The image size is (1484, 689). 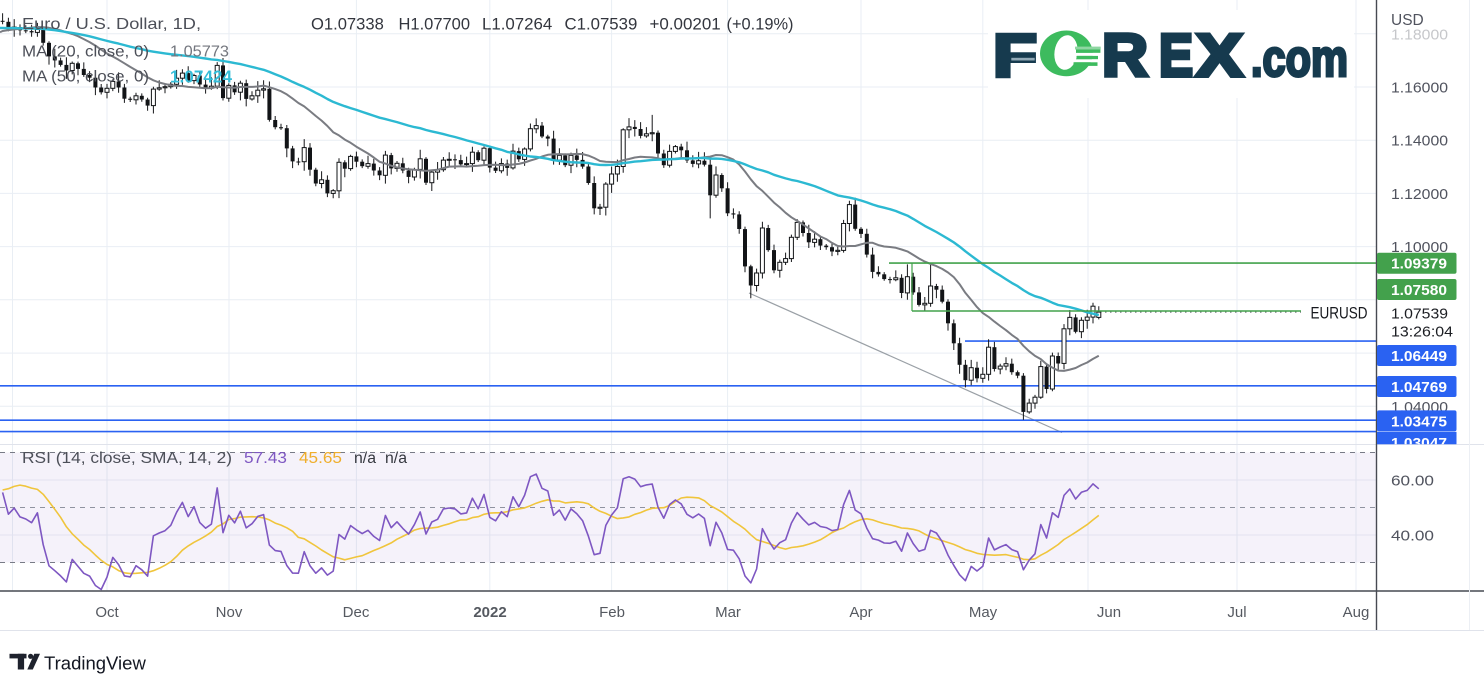 I want to click on svg-text: 1.05773, so click(x=199, y=52).